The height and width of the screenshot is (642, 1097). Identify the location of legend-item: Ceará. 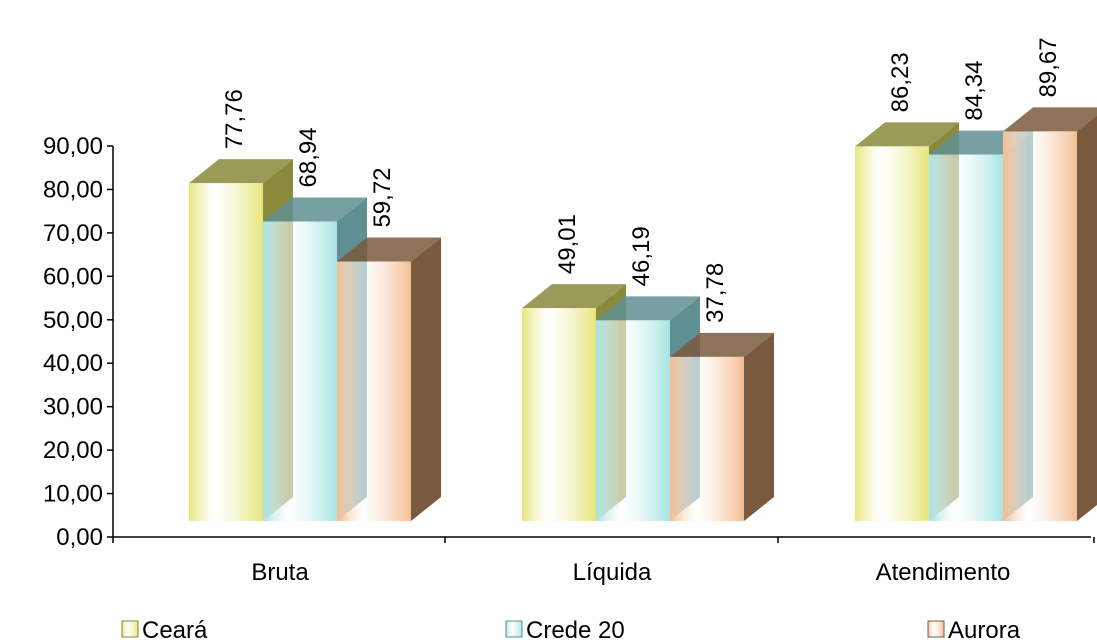
(164, 629).